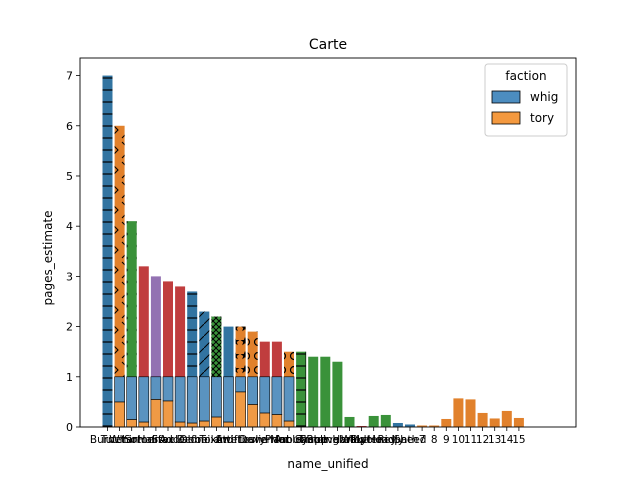  I want to click on x-tick-label: 8, so click(434, 440).